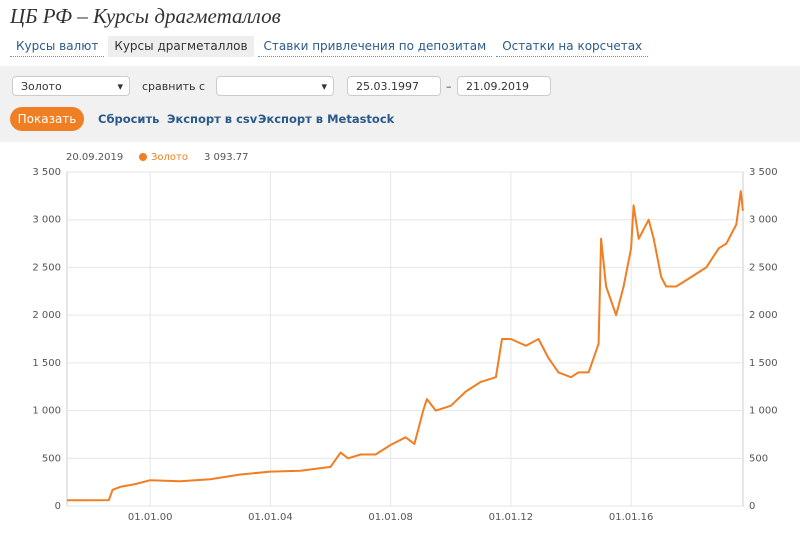  I want to click on y2-tick-label: 2 000, so click(763, 315).